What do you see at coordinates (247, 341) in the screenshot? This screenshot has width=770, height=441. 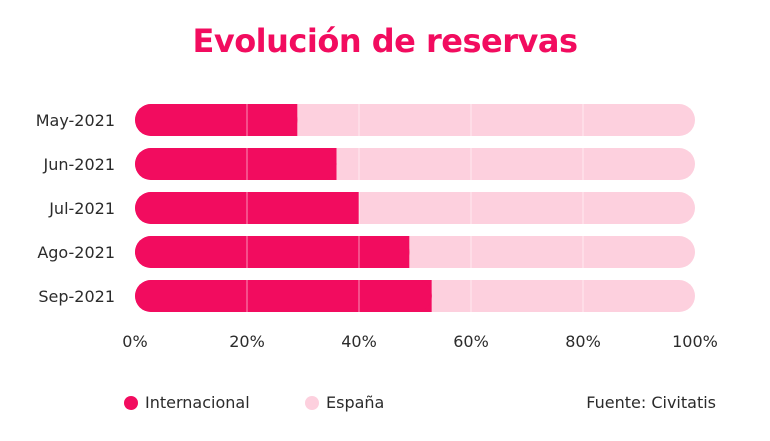 I see `x-tick-label: 20%` at bounding box center [247, 341].